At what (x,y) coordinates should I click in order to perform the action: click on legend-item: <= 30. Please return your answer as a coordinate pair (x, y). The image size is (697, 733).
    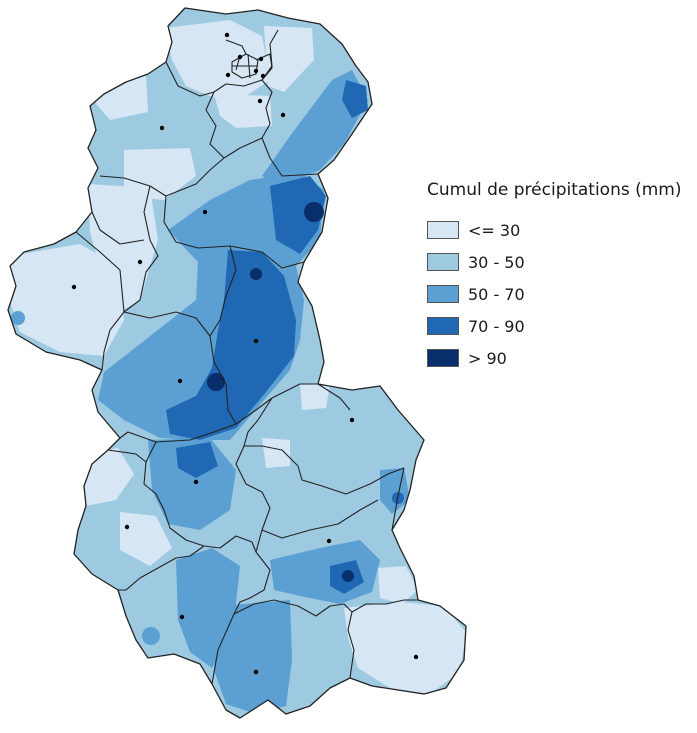
    Looking at the image, I should click on (554, 230).